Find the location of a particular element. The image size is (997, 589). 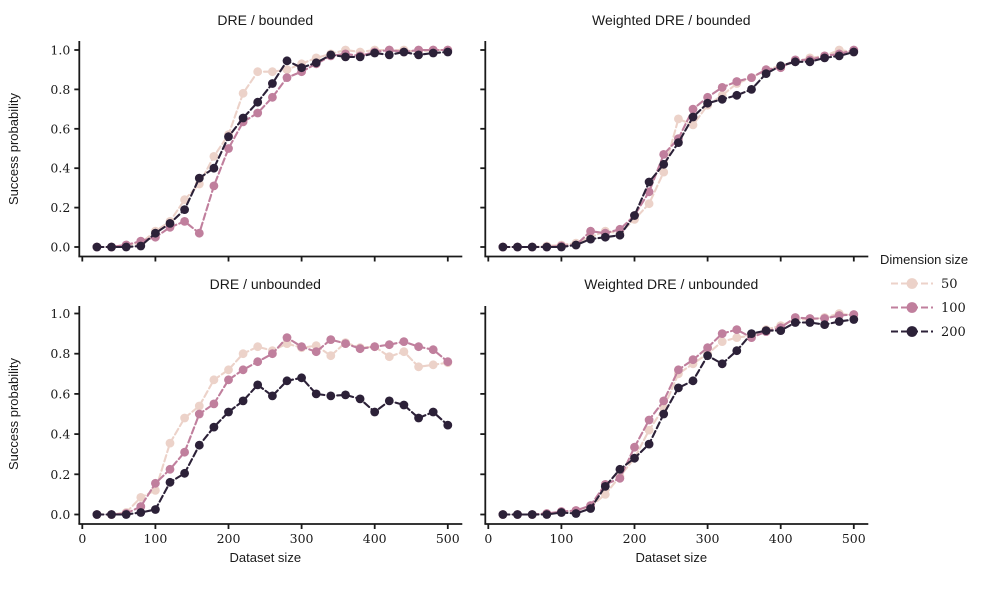

y-axis is located at coordinates (483, 149).